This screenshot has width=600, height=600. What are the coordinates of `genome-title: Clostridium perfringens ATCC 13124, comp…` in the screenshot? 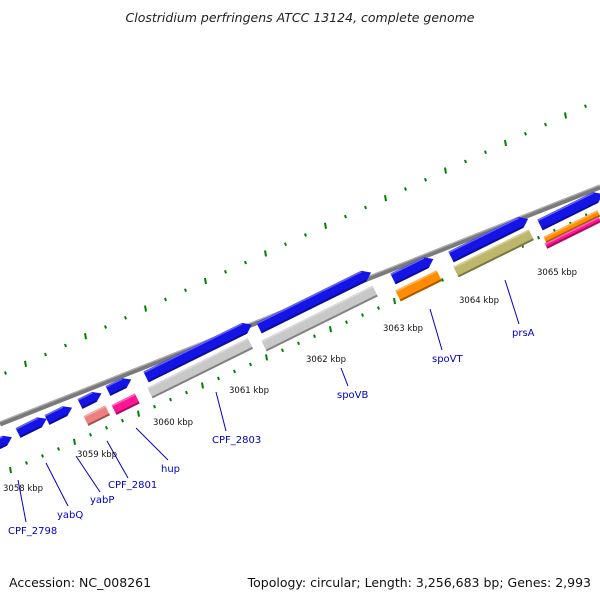 It's located at (300, 17).